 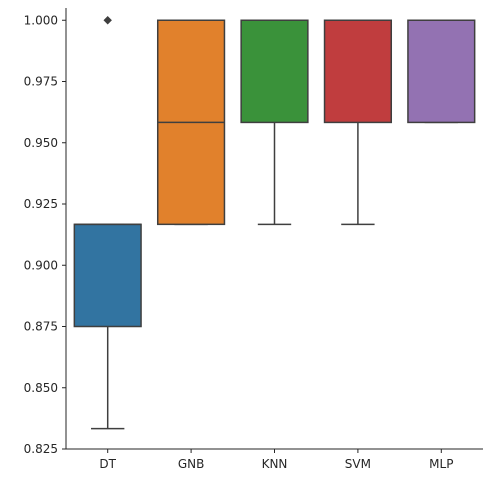 What do you see at coordinates (41, 449) in the screenshot?
I see `y-tick-label: 0.825` at bounding box center [41, 449].